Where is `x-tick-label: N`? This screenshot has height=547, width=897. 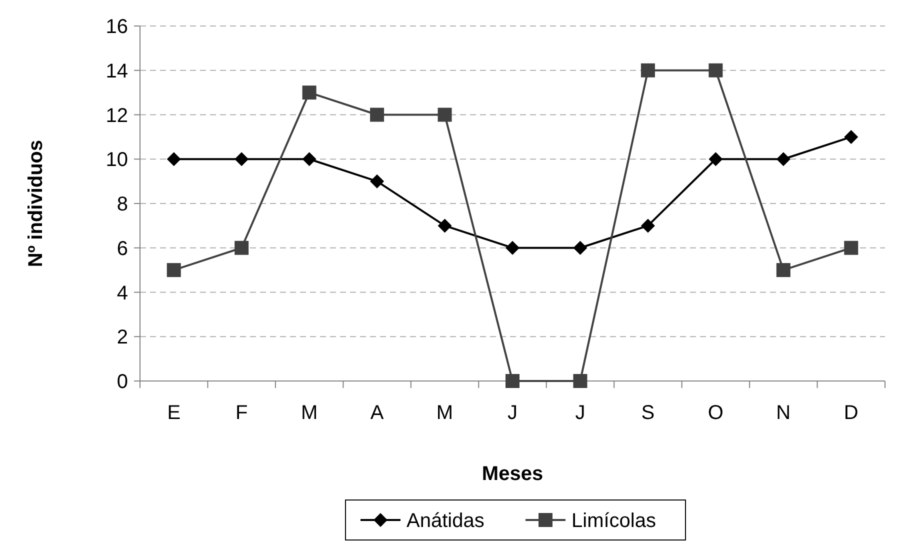
x-tick-label: N is located at coordinates (783, 413).